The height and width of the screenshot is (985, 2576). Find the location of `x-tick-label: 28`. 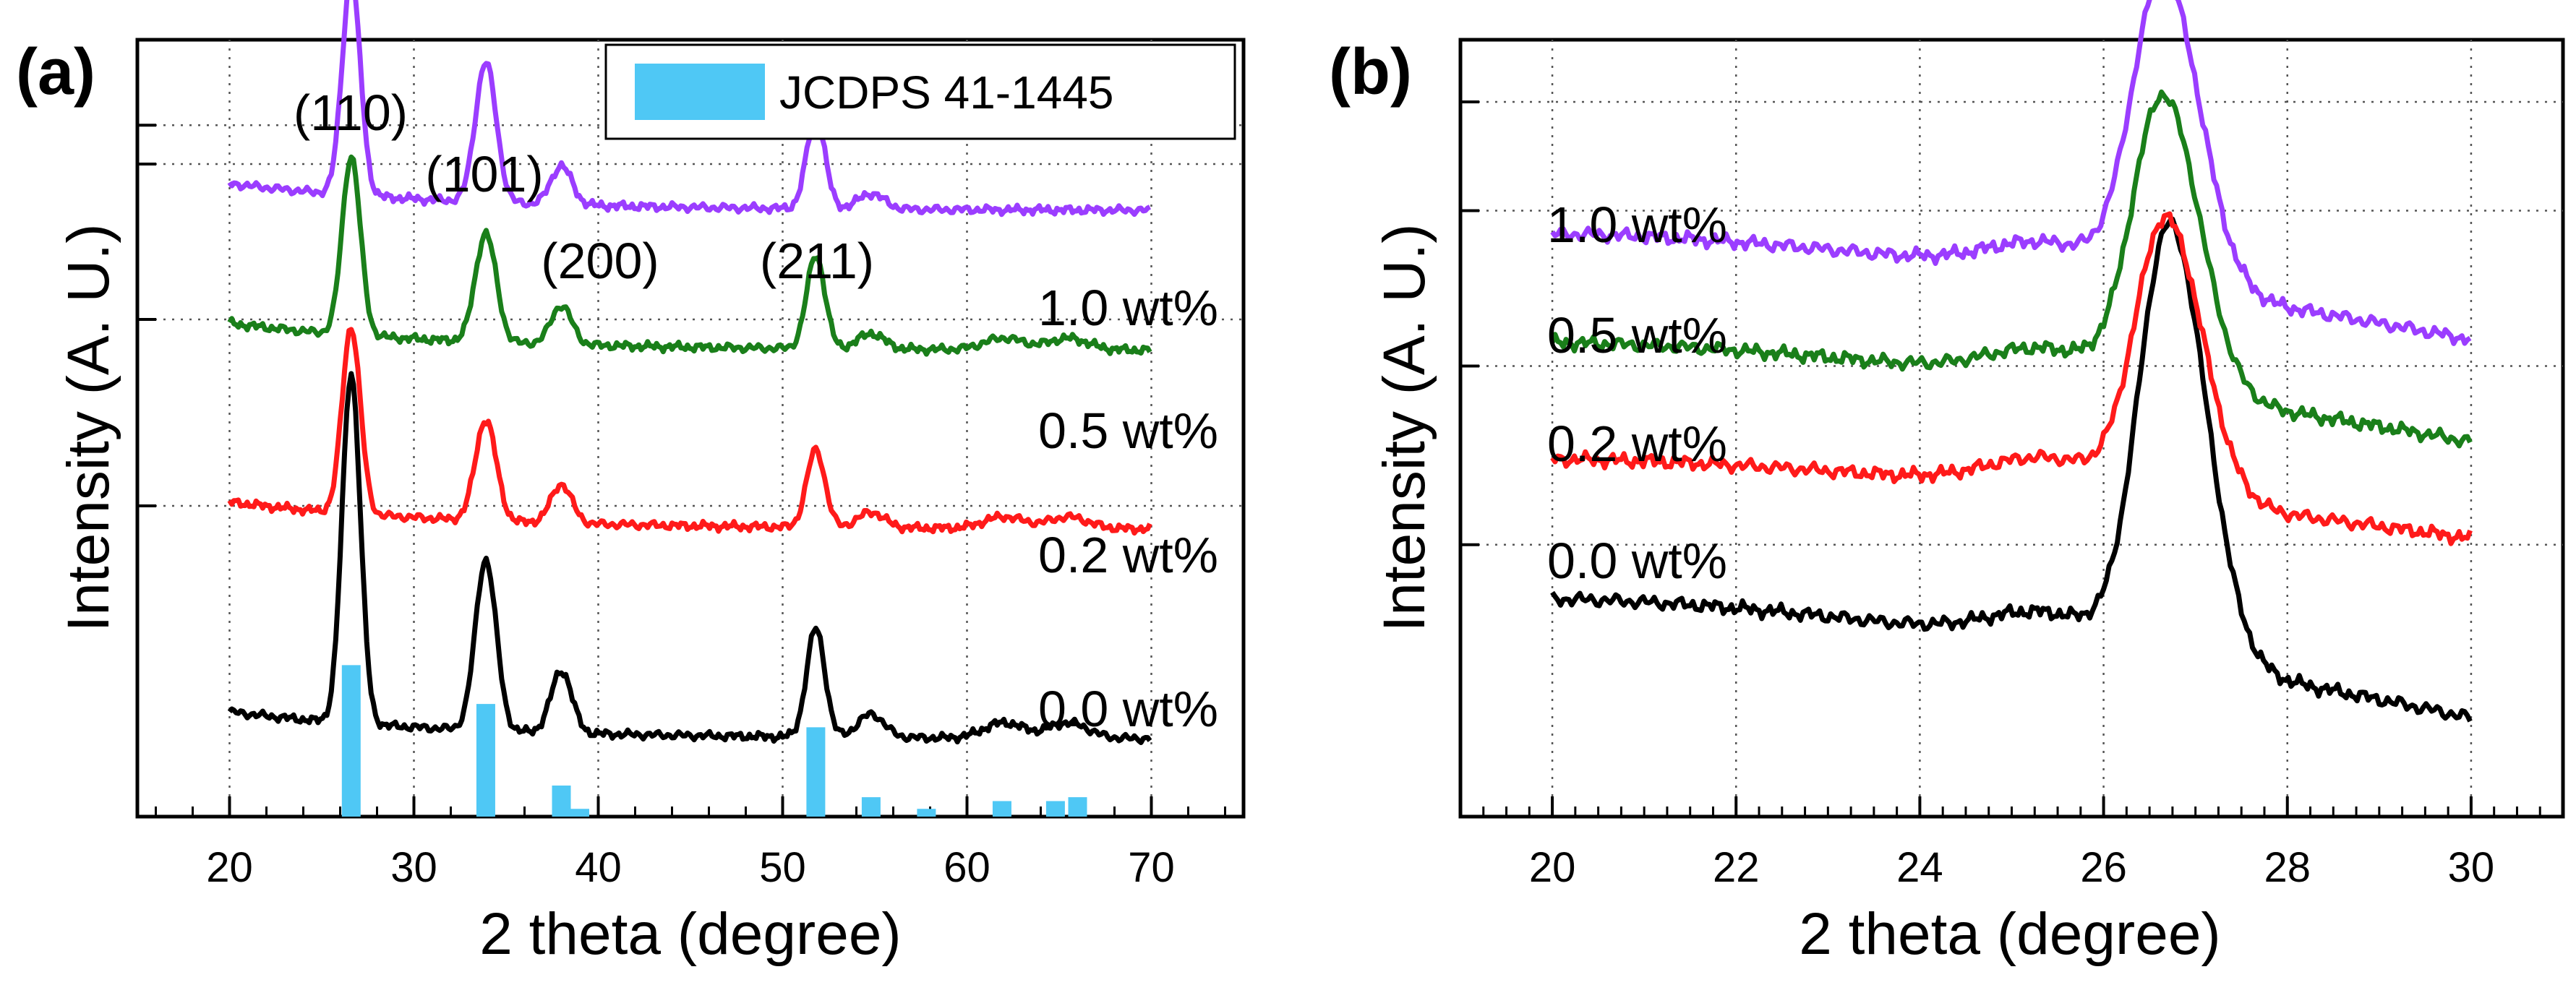

x-tick-label: 28 is located at coordinates (2287, 867).